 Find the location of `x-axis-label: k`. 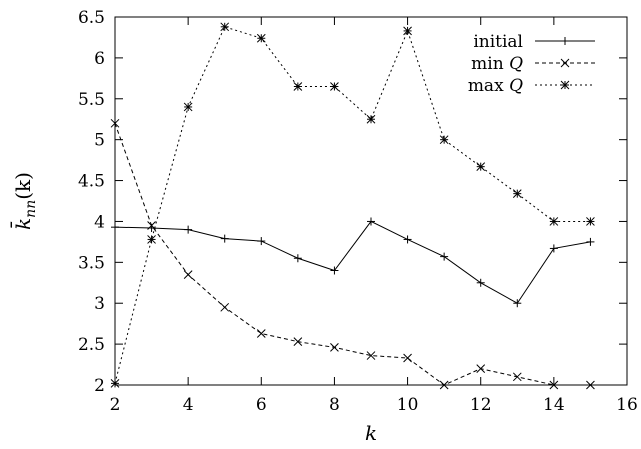

x-axis-label: k is located at coordinates (371, 433).